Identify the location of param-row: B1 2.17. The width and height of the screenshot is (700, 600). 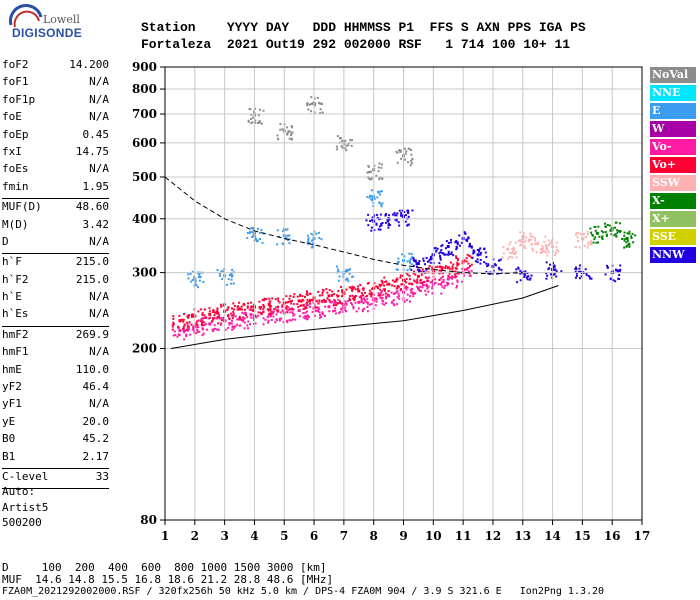
(55, 458).